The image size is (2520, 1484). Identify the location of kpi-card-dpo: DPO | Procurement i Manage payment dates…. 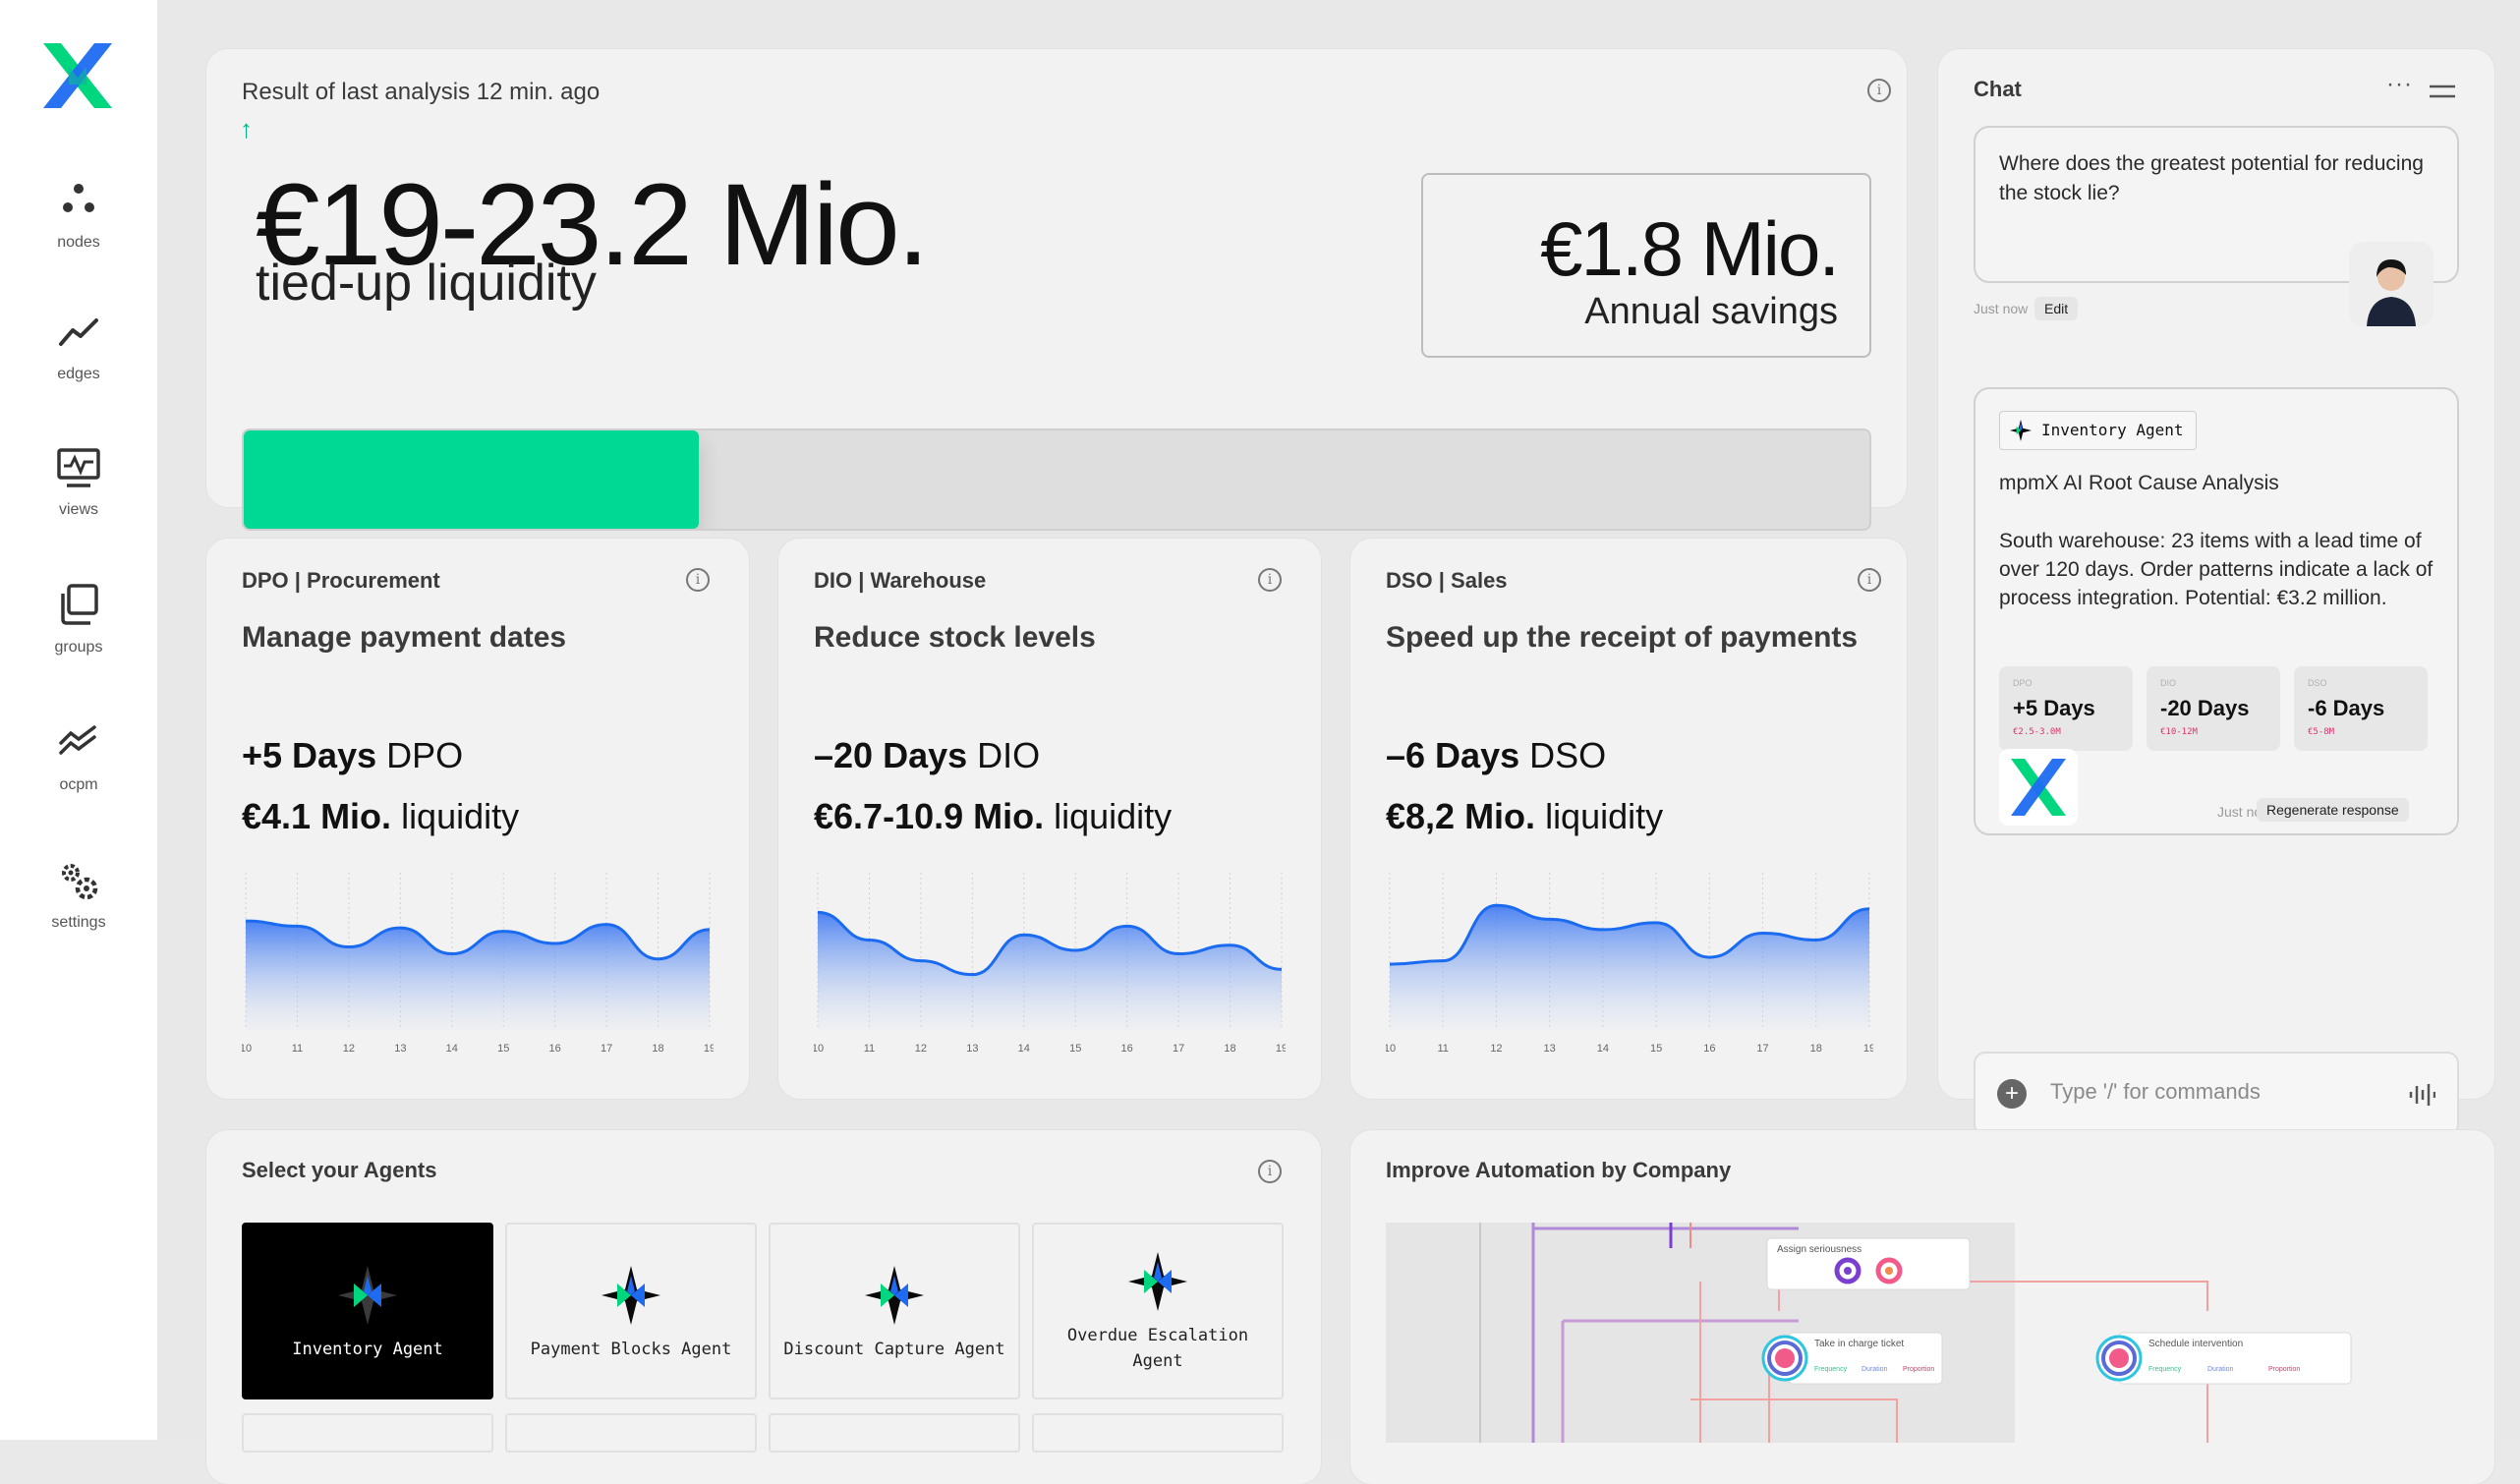
(477, 819).